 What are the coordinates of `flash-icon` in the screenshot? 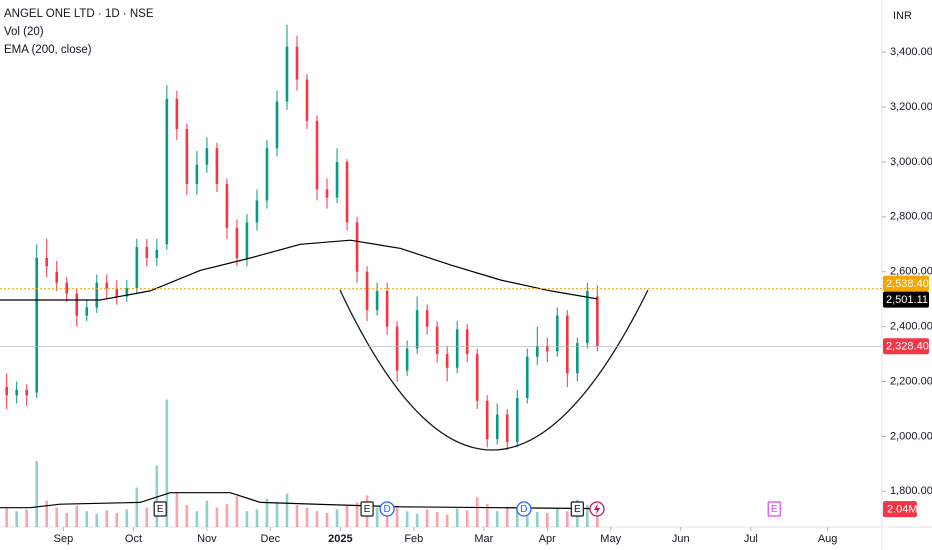 It's located at (597, 509).